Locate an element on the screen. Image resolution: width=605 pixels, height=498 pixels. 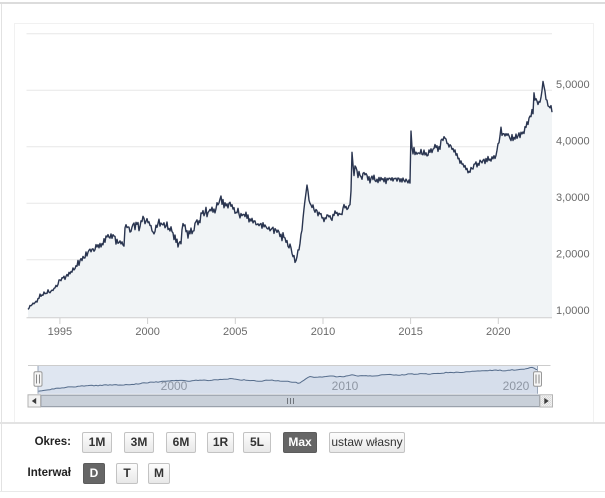
svg-text: 1995 is located at coordinates (60, 332).